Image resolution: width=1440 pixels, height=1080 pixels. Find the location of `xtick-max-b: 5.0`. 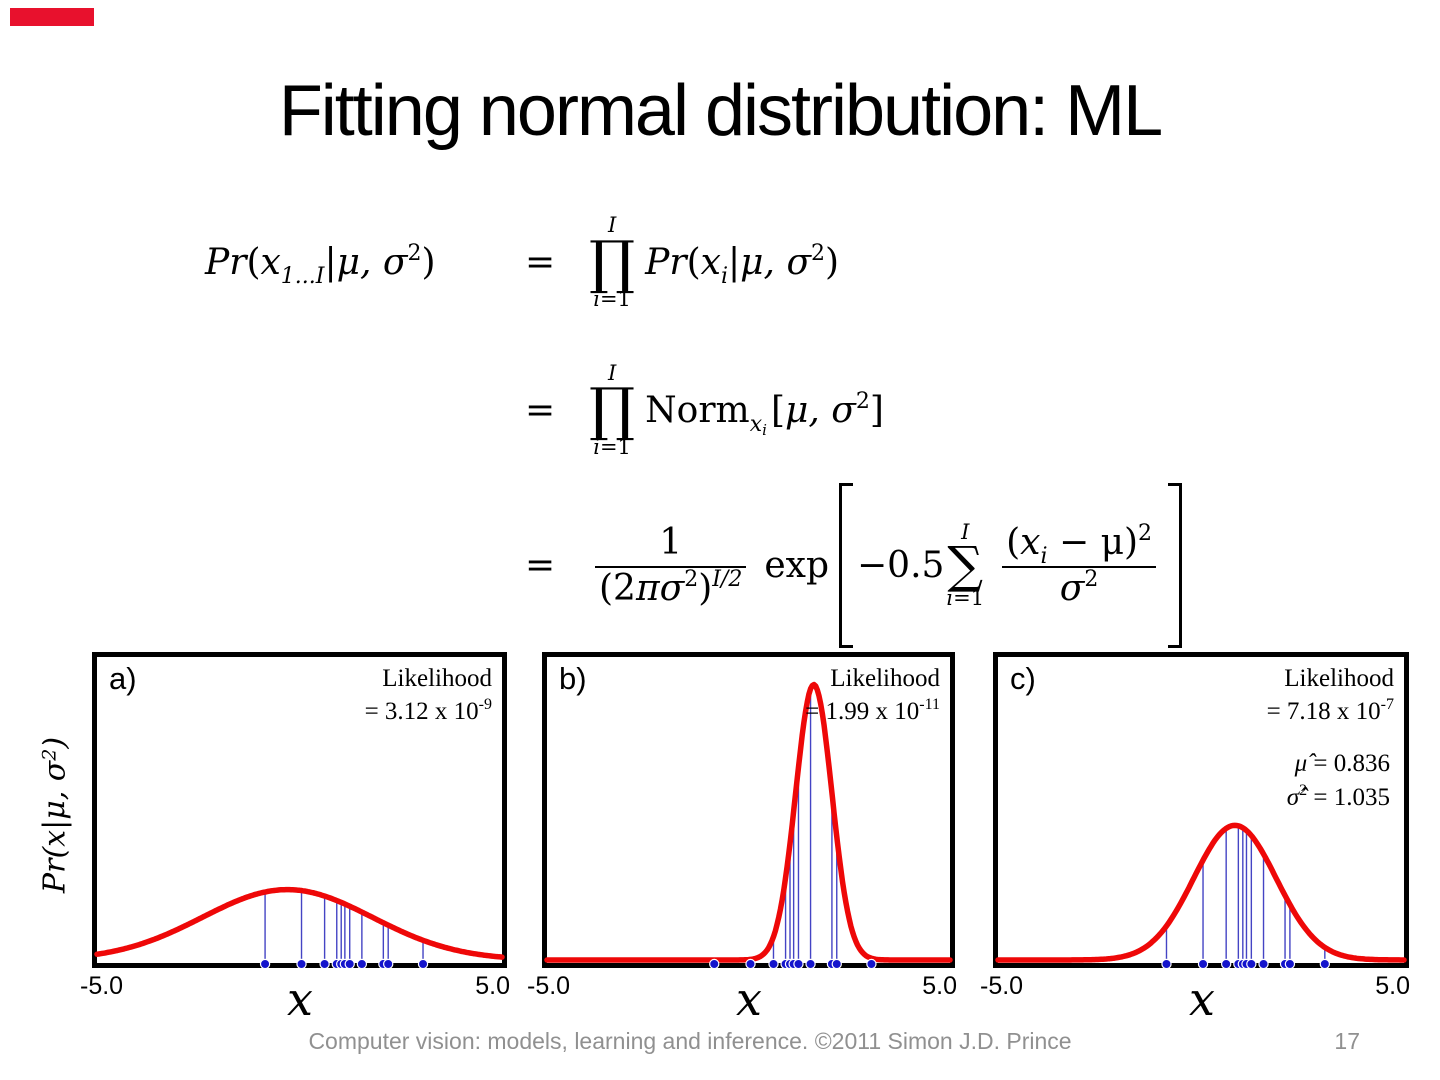

xtick-max-b: 5.0 is located at coordinates (939, 986).